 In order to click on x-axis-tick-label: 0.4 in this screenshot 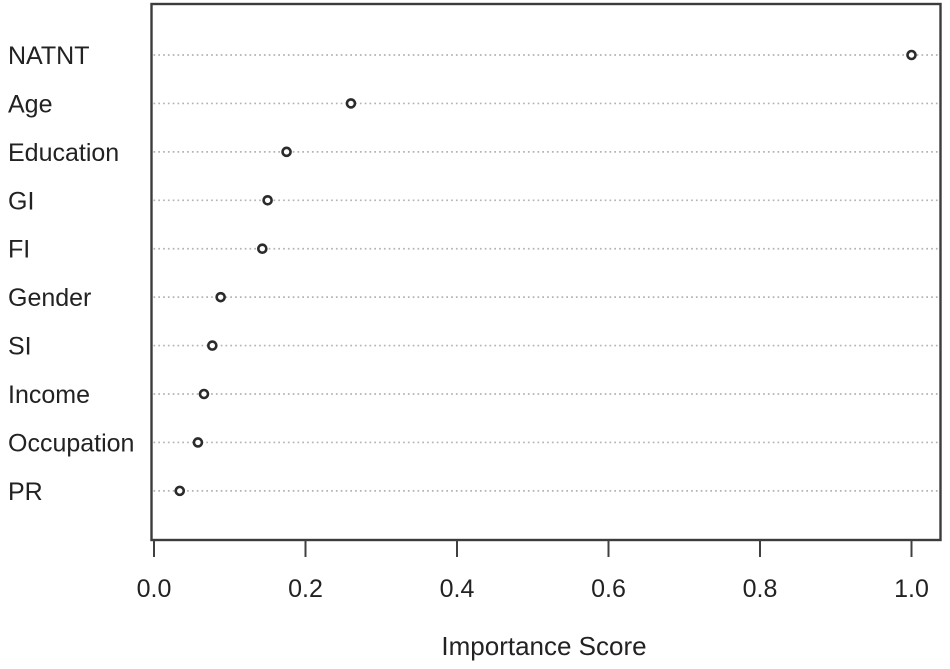, I will do `click(457, 589)`.